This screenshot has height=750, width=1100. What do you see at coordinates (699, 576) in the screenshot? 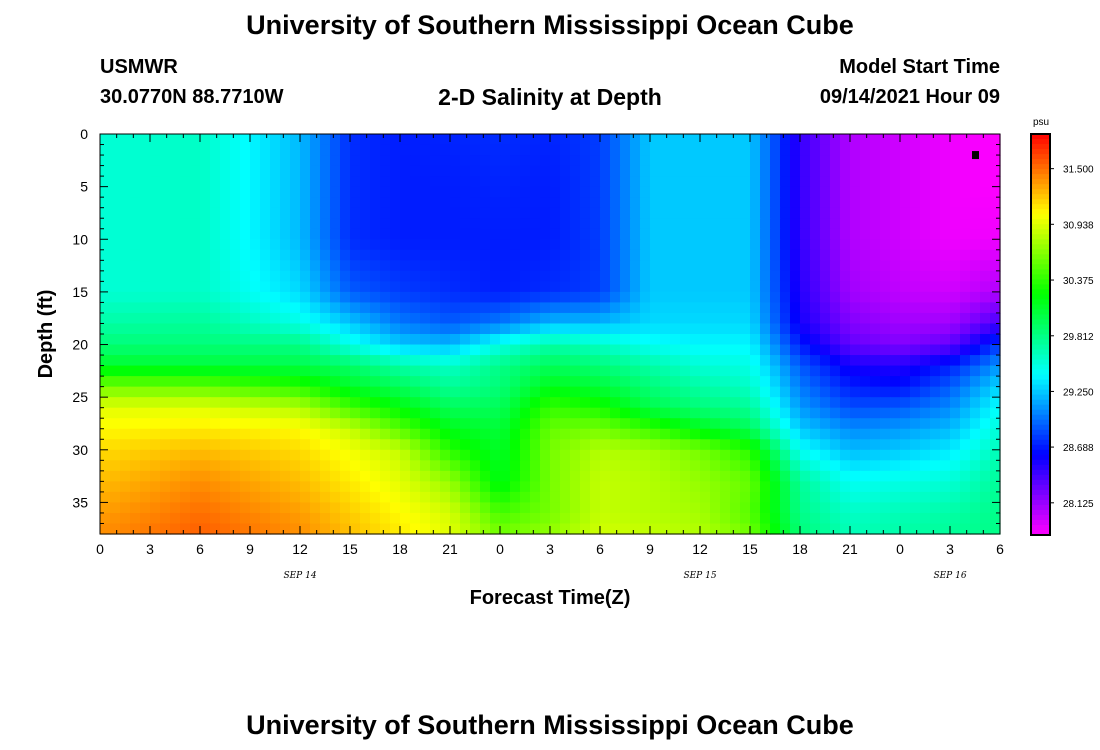
I see `date-label: SEP 15` at bounding box center [699, 576].